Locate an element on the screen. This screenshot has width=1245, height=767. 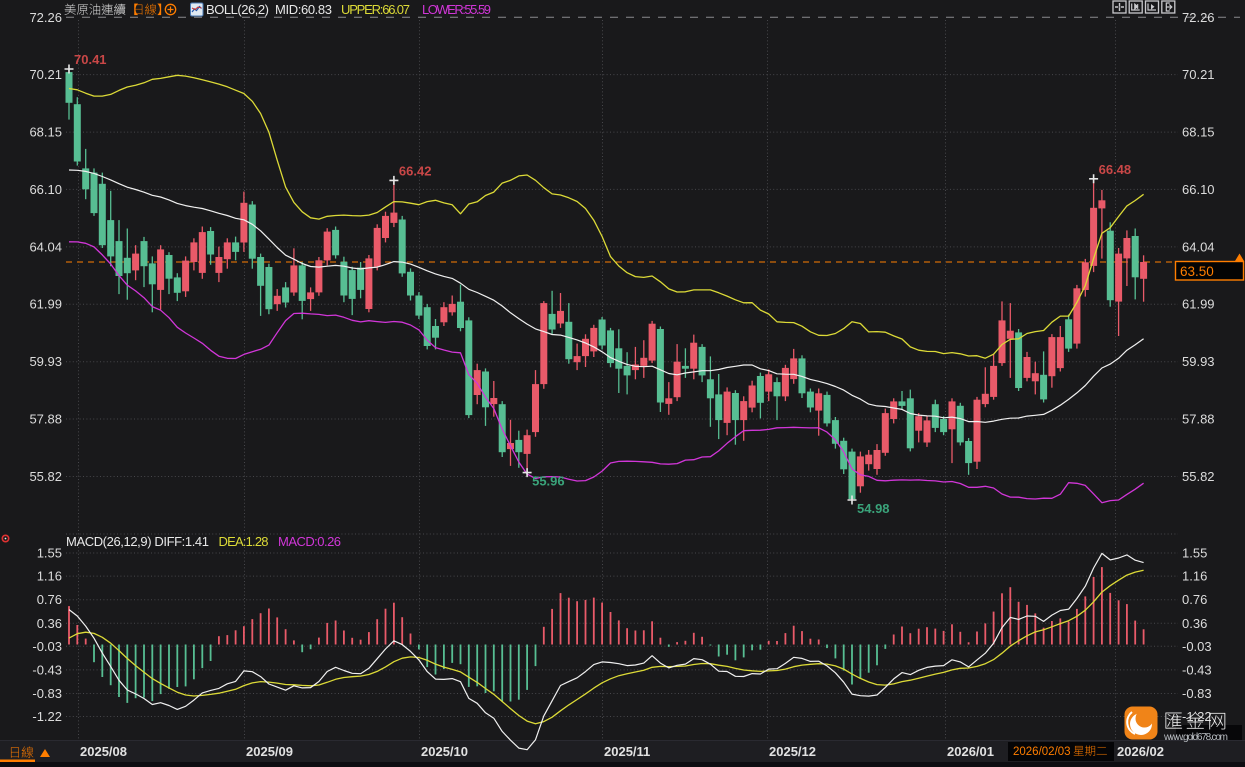
svg-text: 2025/11 is located at coordinates (627, 751).